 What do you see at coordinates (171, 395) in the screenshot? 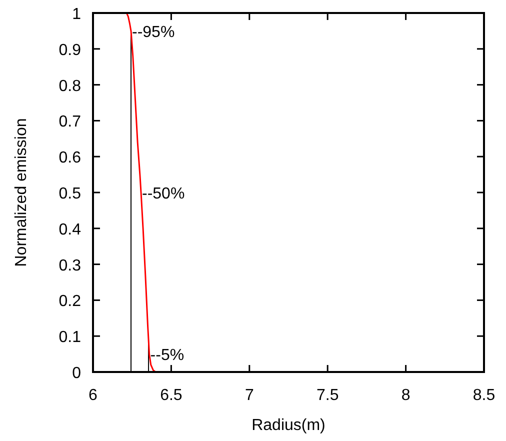
I see `x-tick-label: 6.5` at bounding box center [171, 395].